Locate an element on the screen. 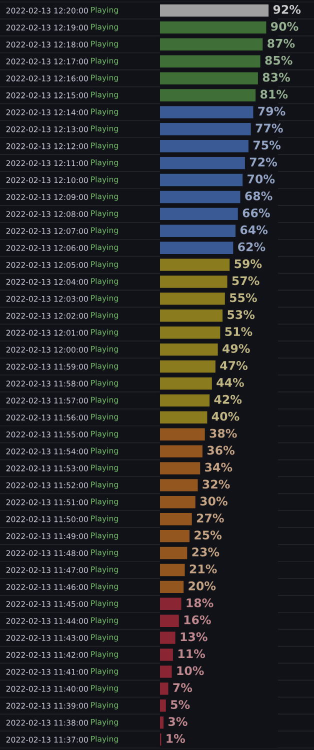  data-label: 3% is located at coordinates (178, 721).